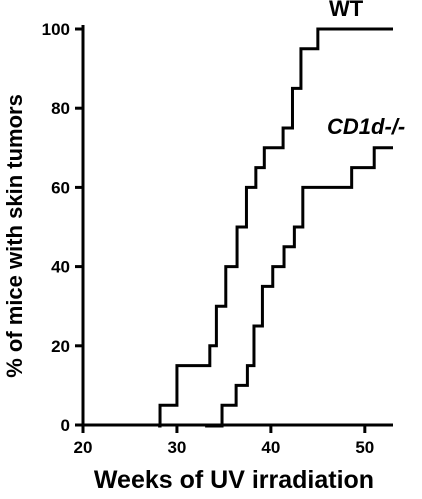  I want to click on y-tick-label: 60, so click(60, 187).